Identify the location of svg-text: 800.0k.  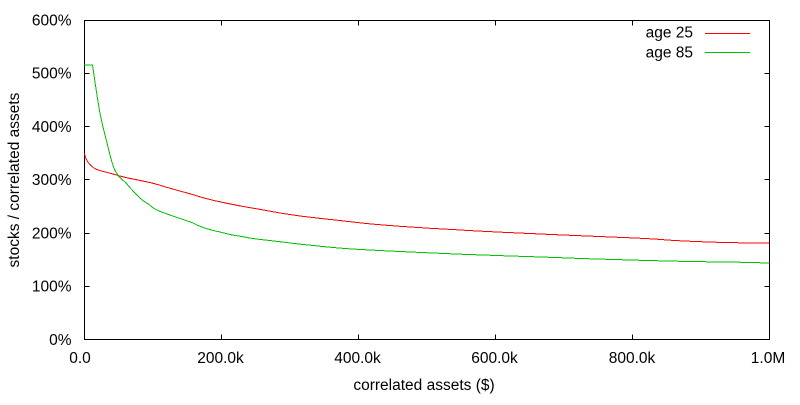
(632, 358).